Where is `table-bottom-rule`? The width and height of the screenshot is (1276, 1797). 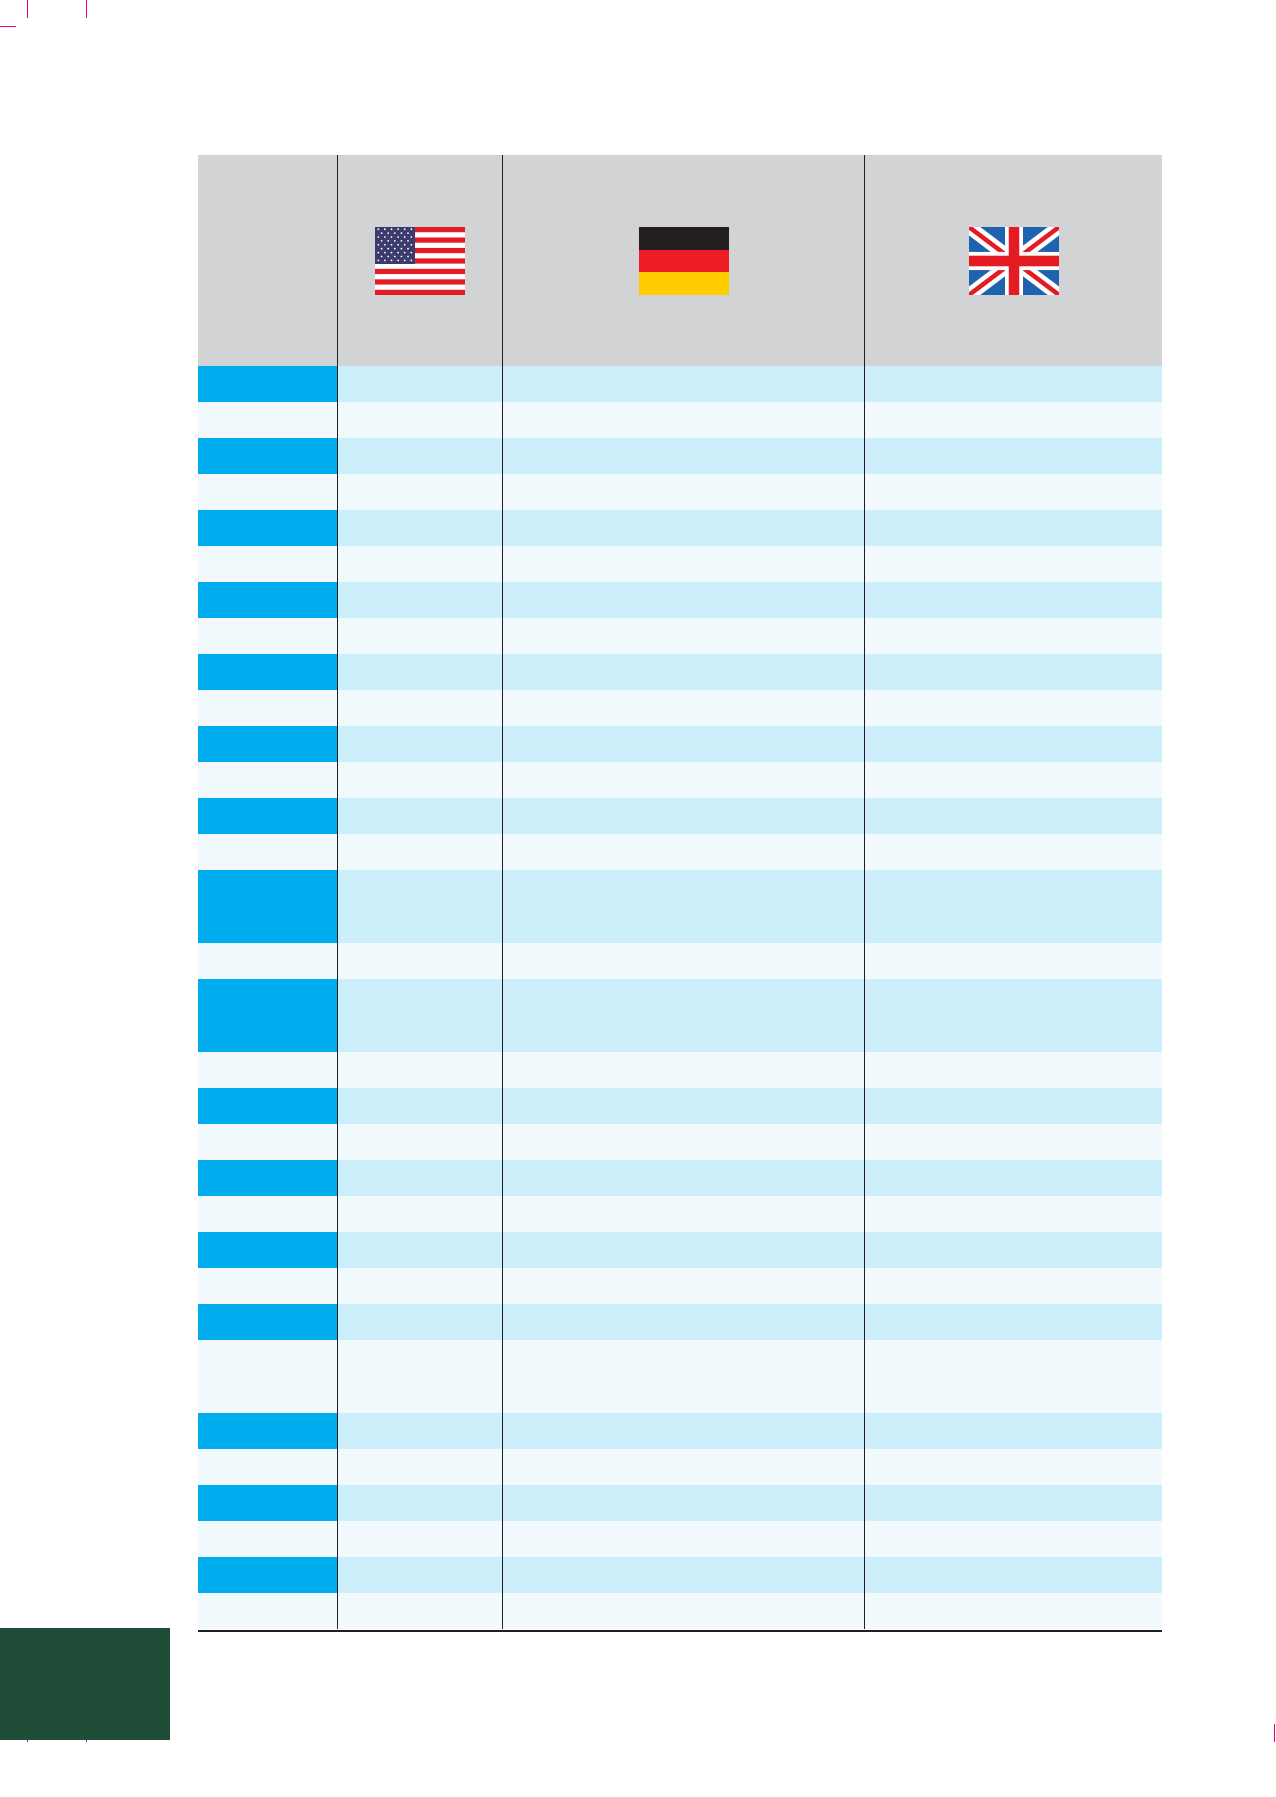 table-bottom-rule is located at coordinates (680, 1631).